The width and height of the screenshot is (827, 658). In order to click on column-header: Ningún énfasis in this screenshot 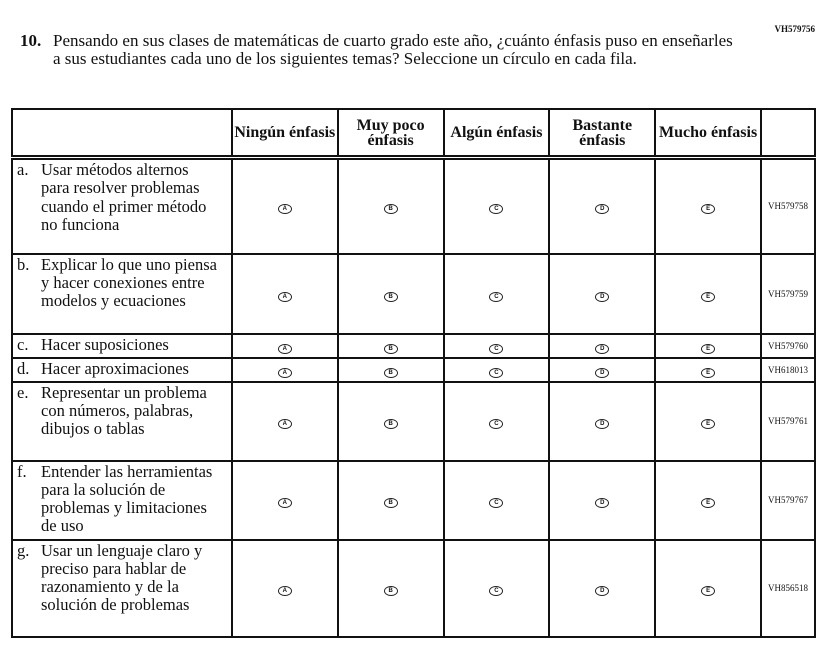, I will do `click(284, 134)`.